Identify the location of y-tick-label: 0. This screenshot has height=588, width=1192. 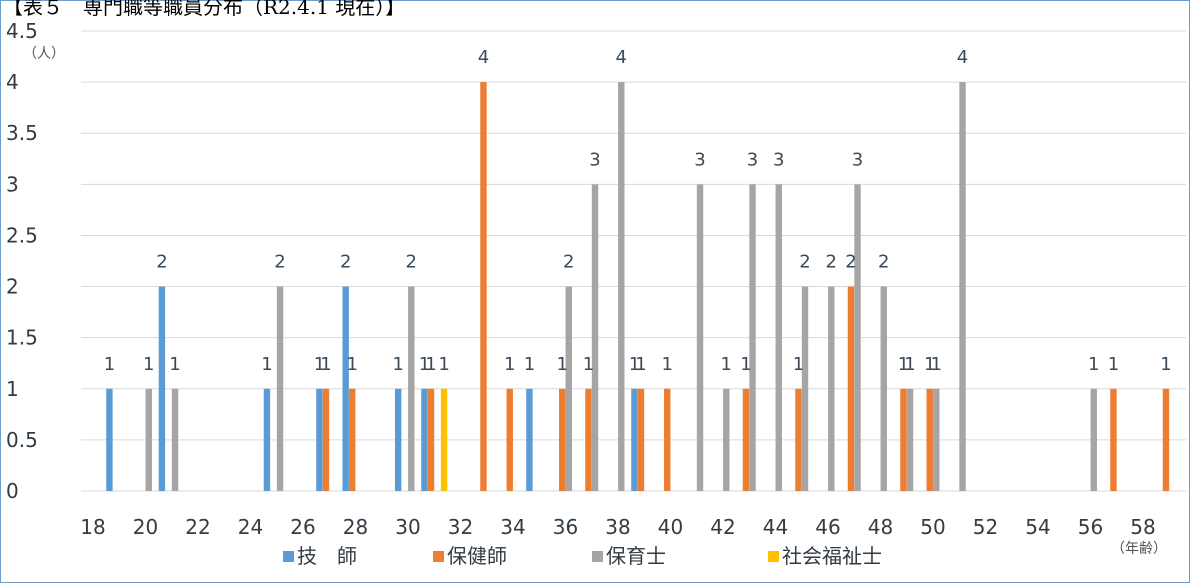
(12, 491).